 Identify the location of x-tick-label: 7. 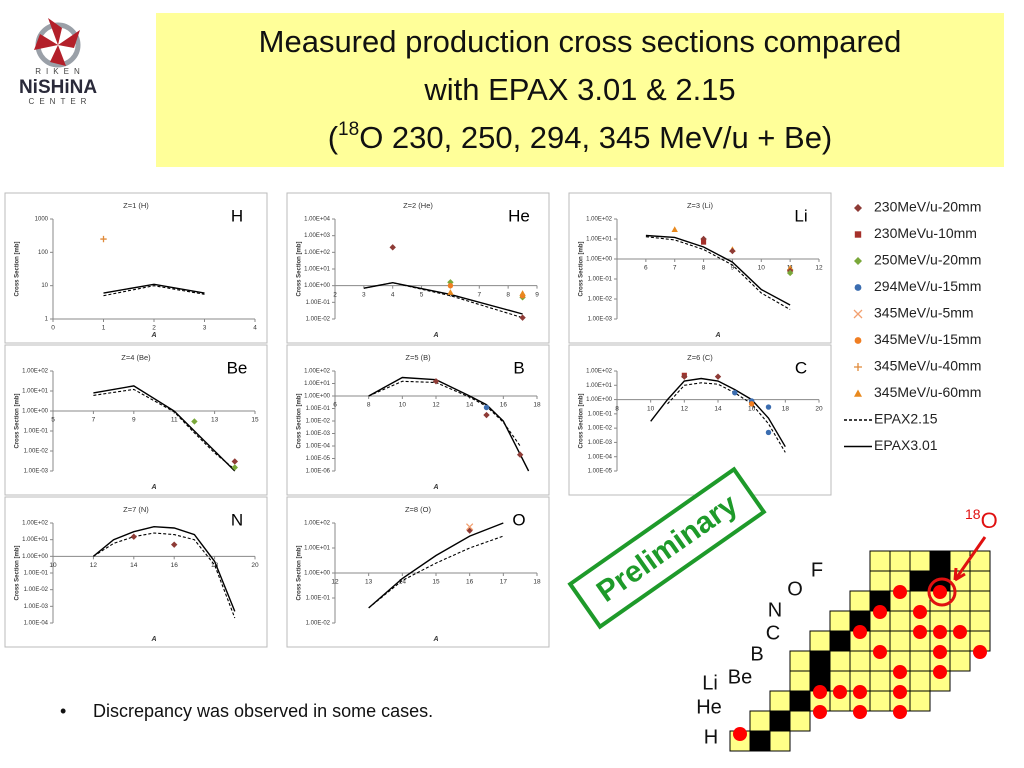
(675, 268).